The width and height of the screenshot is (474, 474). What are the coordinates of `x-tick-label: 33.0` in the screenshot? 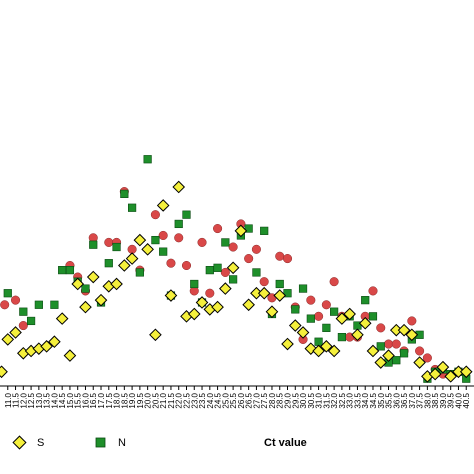 It's located at (350, 400).